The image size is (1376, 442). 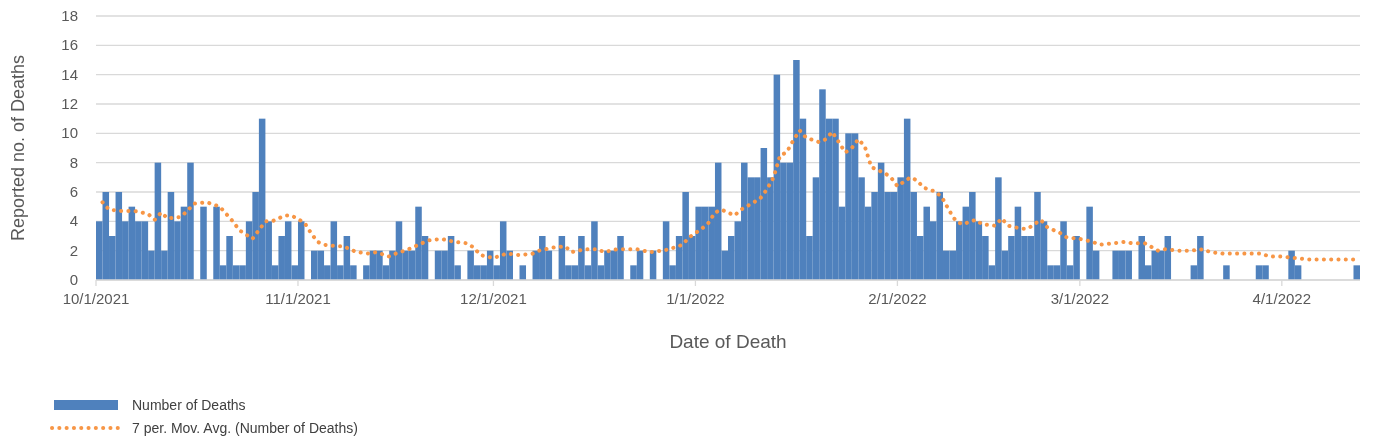 I want to click on legend-label: 7 per. Mov. Avg. (Number of Deaths), so click(x=245, y=428).